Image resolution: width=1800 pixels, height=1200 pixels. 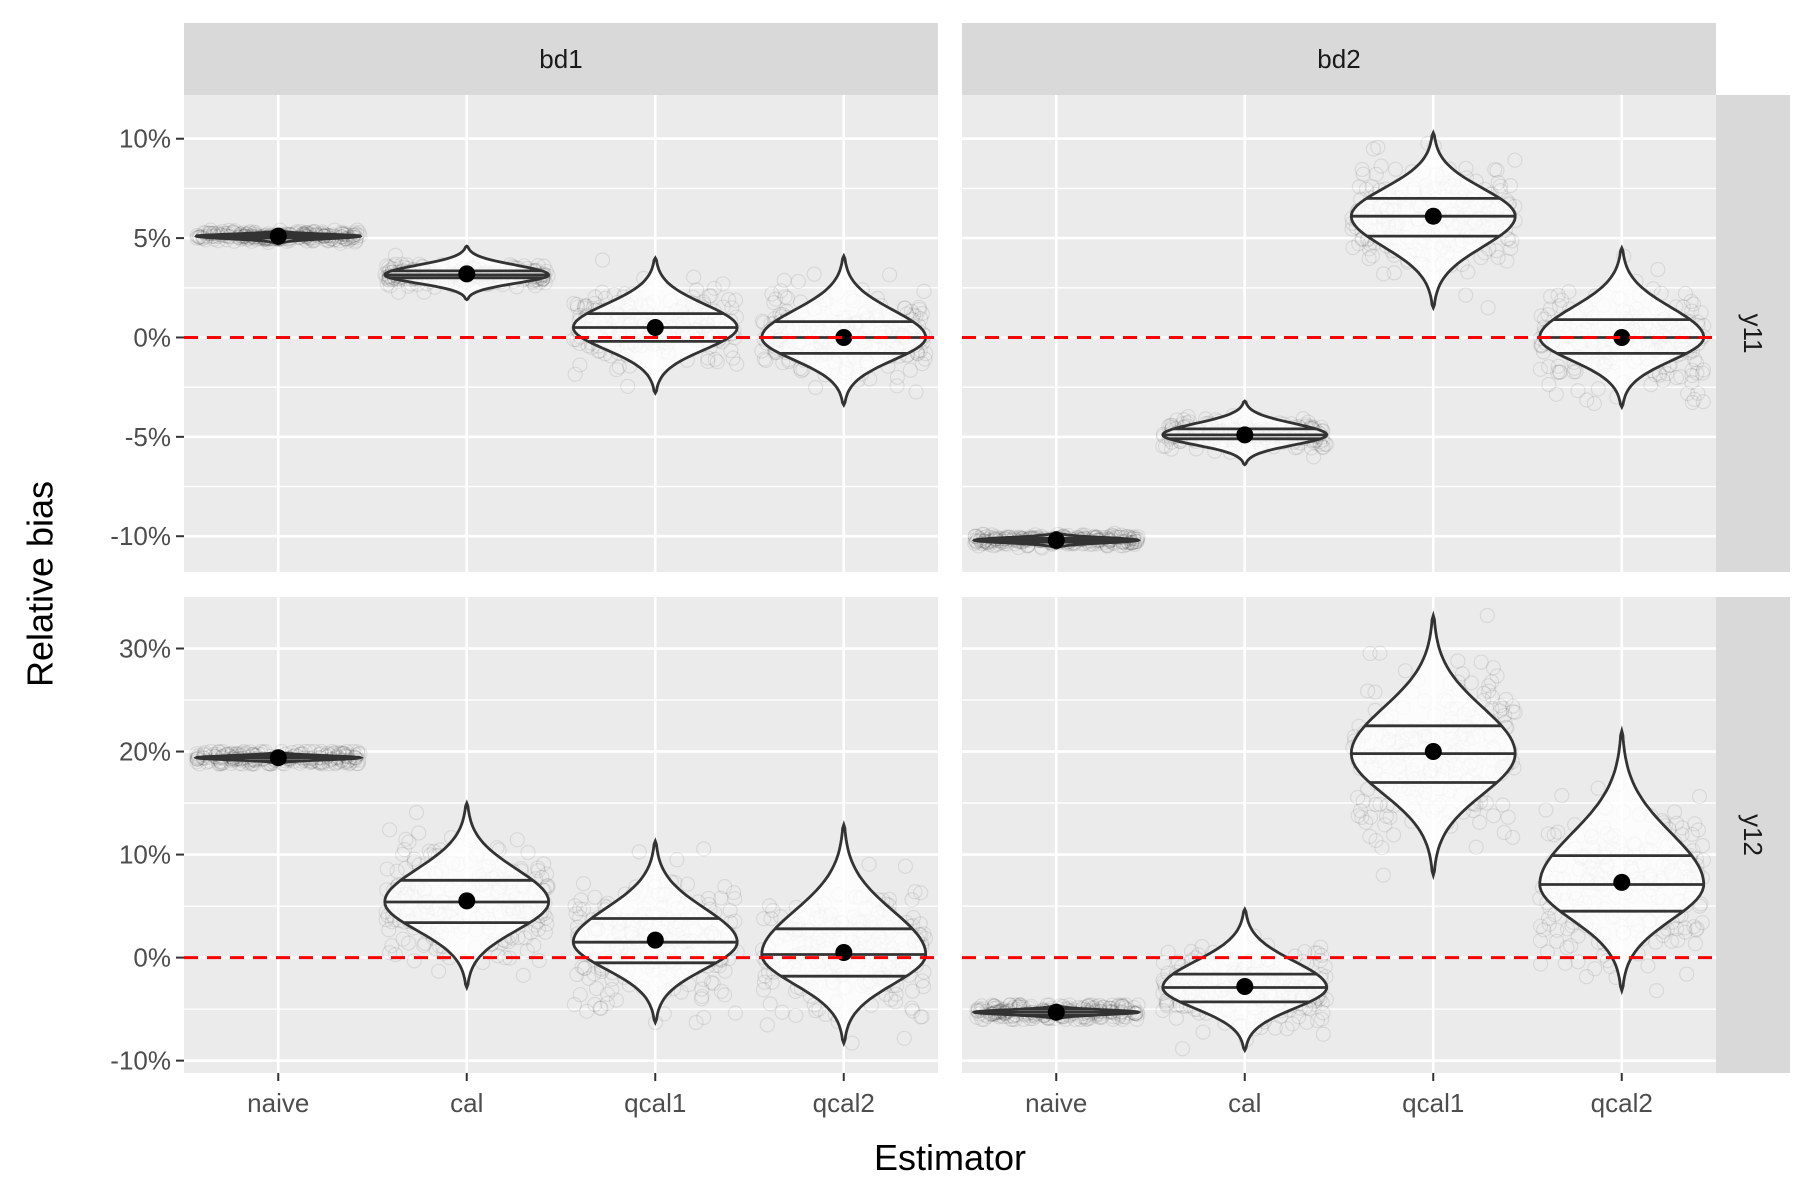 What do you see at coordinates (1339, 342) in the screenshot?
I see `panel-marks-bd2-y11` at bounding box center [1339, 342].